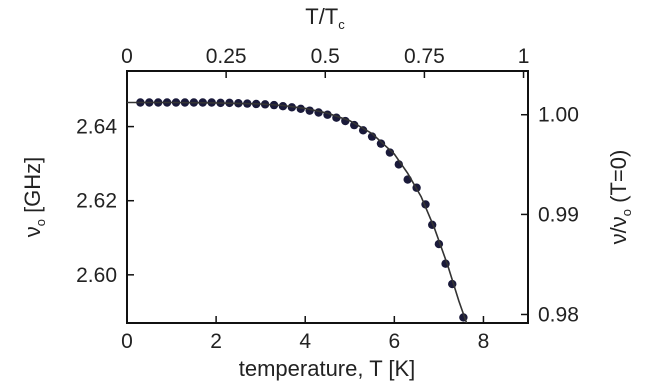  Describe the element at coordinates (394, 341) in the screenshot. I see `x-tick-label: 6` at that location.